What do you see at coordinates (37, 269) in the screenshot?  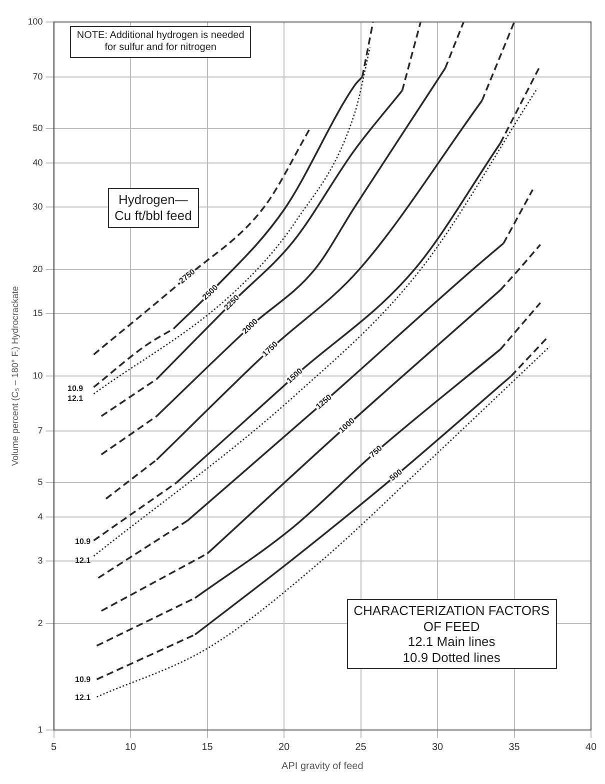 I see `y-tick-label: 20` at bounding box center [37, 269].